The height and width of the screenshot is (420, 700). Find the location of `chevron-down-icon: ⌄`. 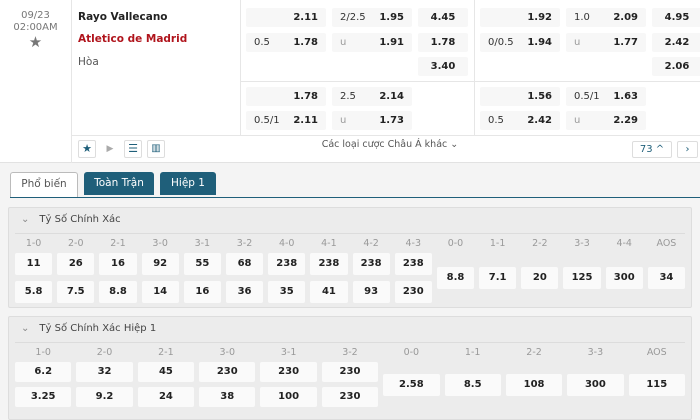

chevron-down-icon: ⌄ is located at coordinates (454, 144).